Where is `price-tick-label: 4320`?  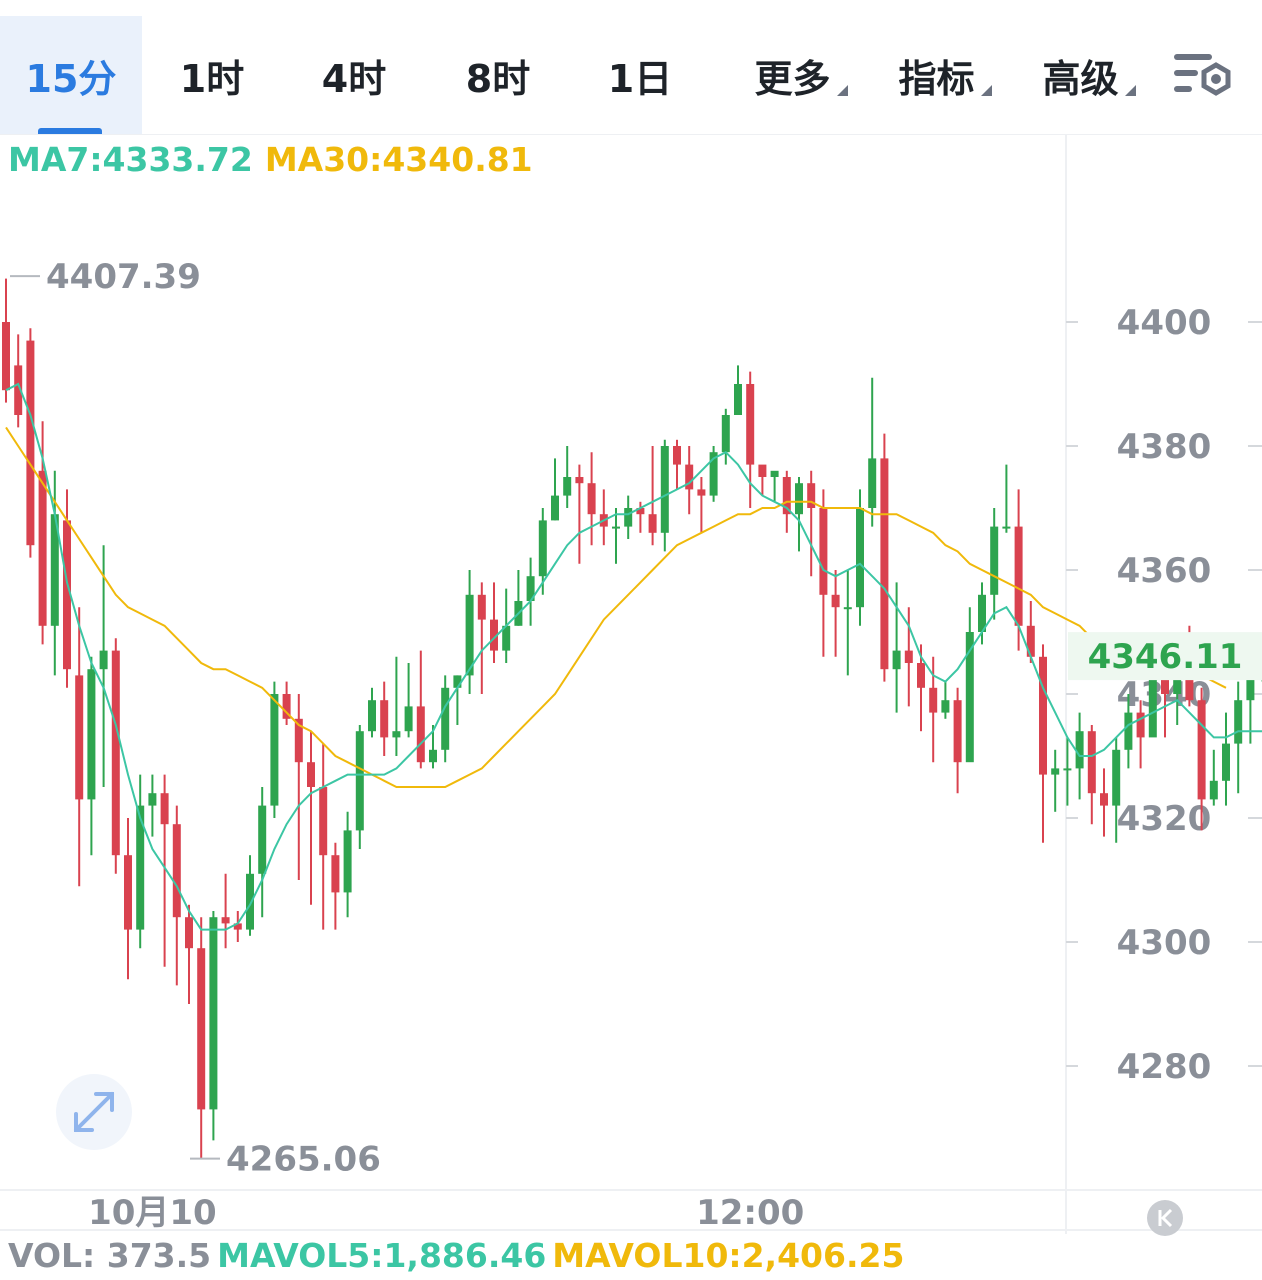 price-tick-label: 4320 is located at coordinates (1164, 819).